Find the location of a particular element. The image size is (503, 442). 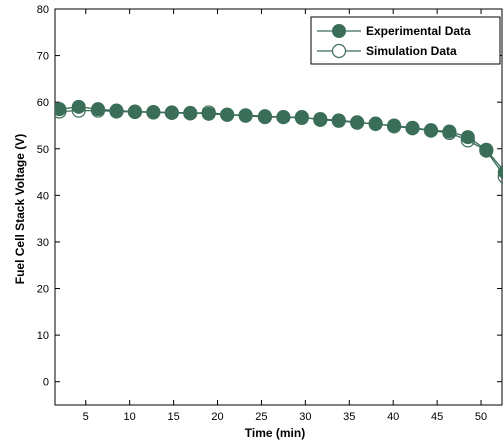

legend-marker-experimental is located at coordinates (339, 31).